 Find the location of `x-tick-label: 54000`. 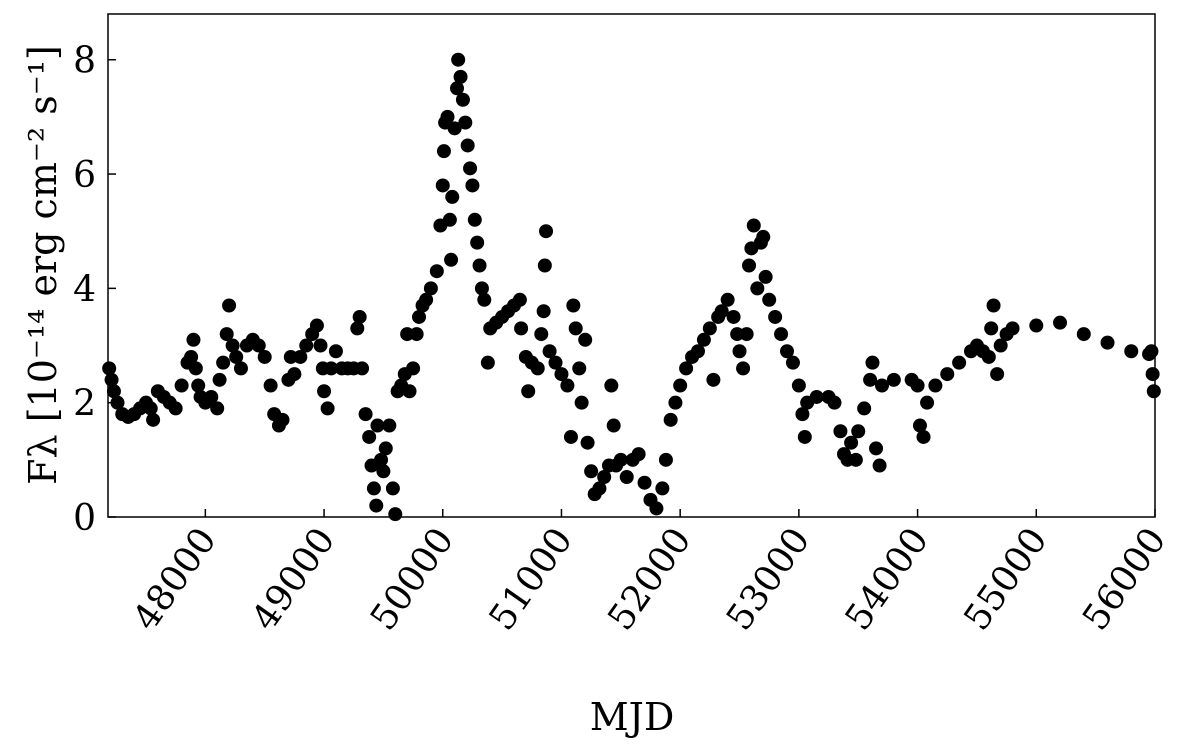

x-tick-label: 54000 is located at coordinates (887, 579).